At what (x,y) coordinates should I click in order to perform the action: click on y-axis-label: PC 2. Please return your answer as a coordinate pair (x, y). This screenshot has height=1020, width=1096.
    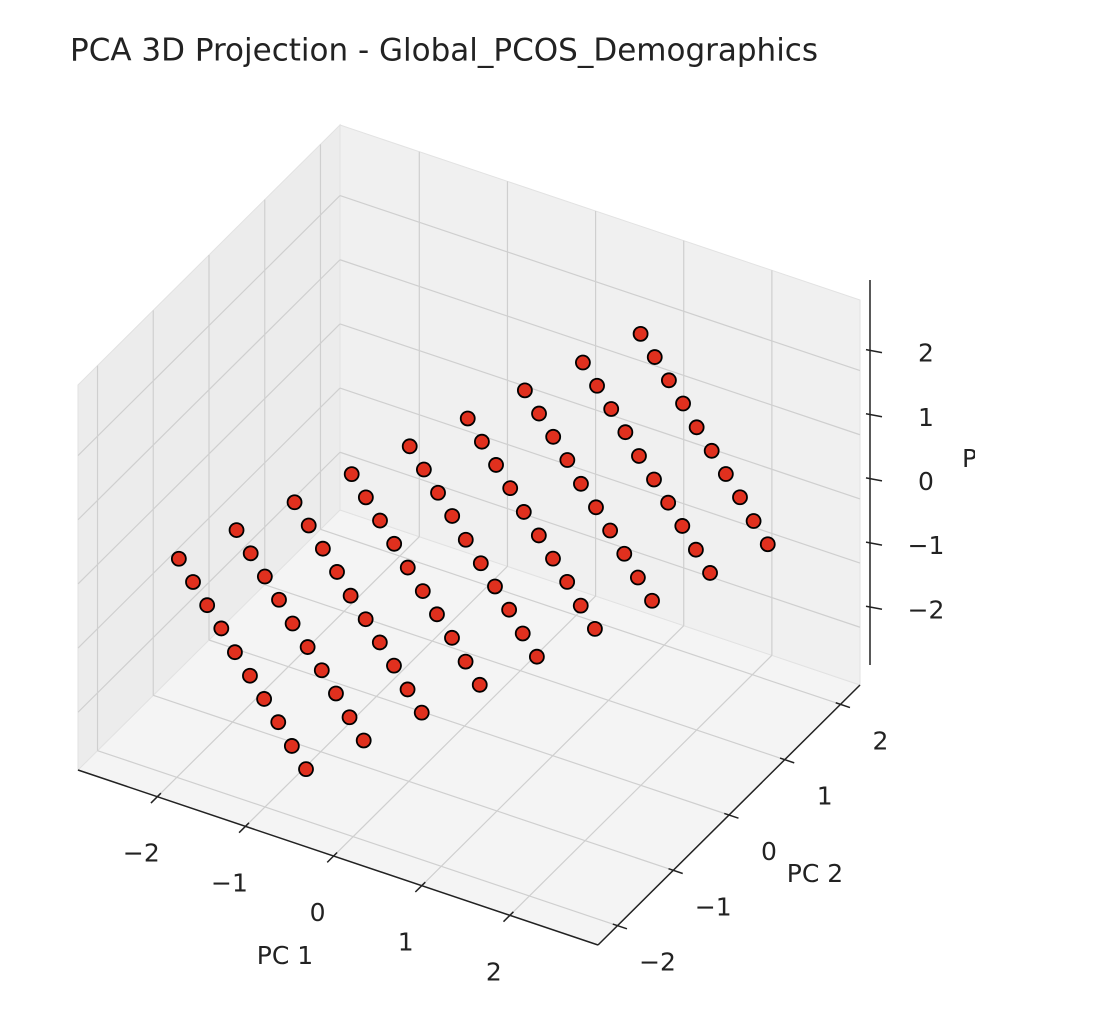
    Looking at the image, I should click on (815, 873).